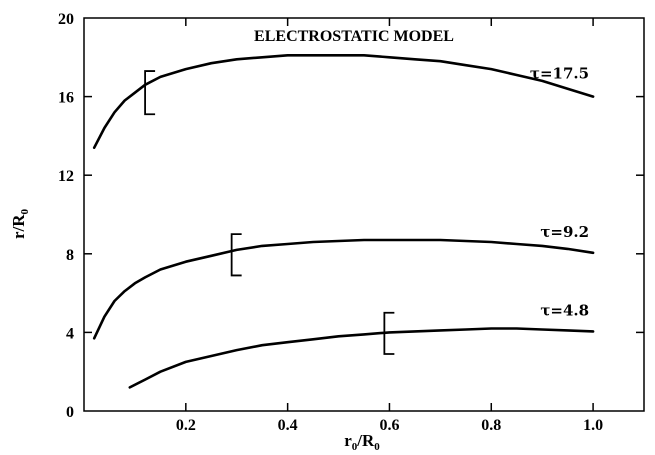  I want to click on x-tick-label: 0.6, so click(389, 425).